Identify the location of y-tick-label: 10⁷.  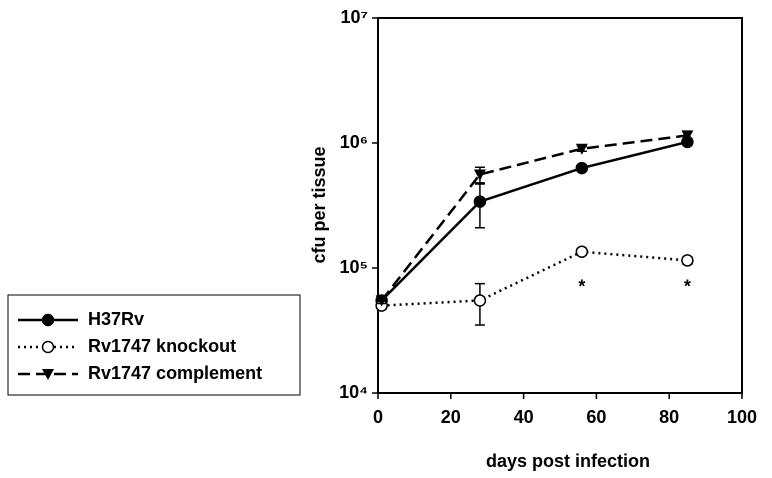
(354, 17).